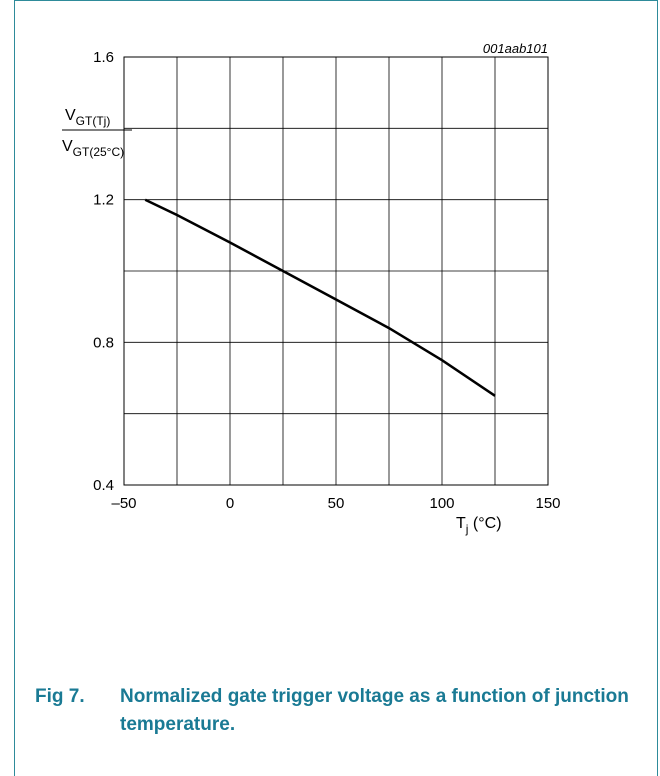 The height and width of the screenshot is (776, 660). Describe the element at coordinates (479, 525) in the screenshot. I see `x-label: Tj (°C)` at that location.